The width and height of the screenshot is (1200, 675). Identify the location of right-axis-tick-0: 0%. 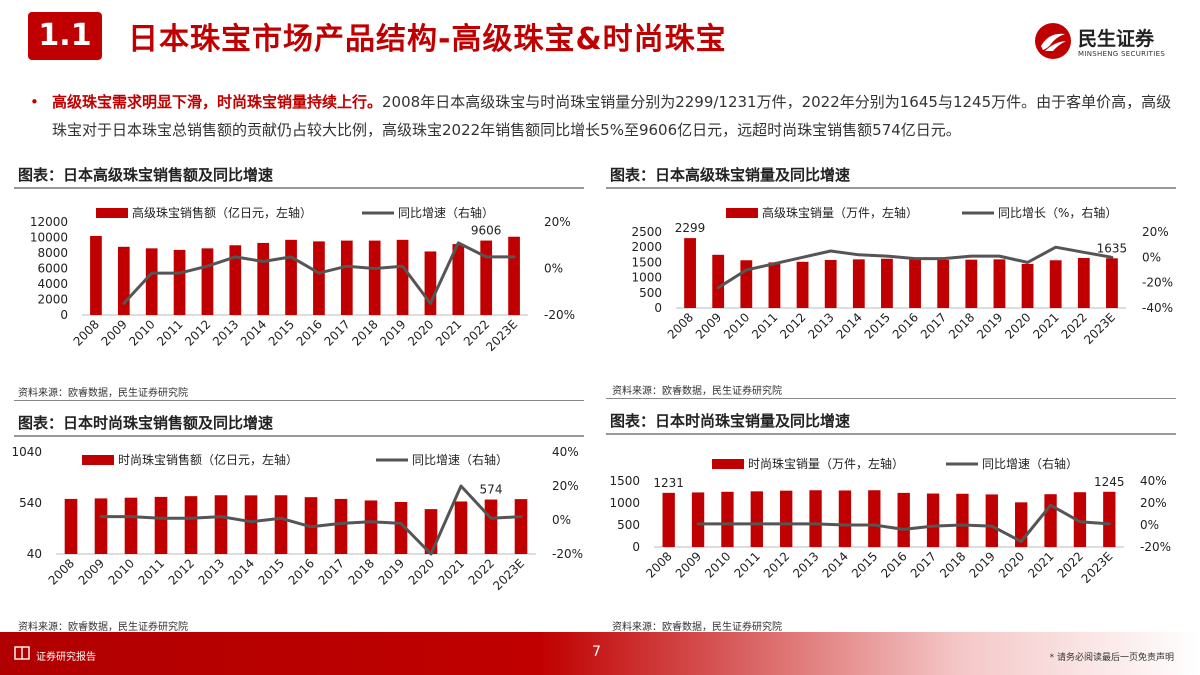
(553, 269).